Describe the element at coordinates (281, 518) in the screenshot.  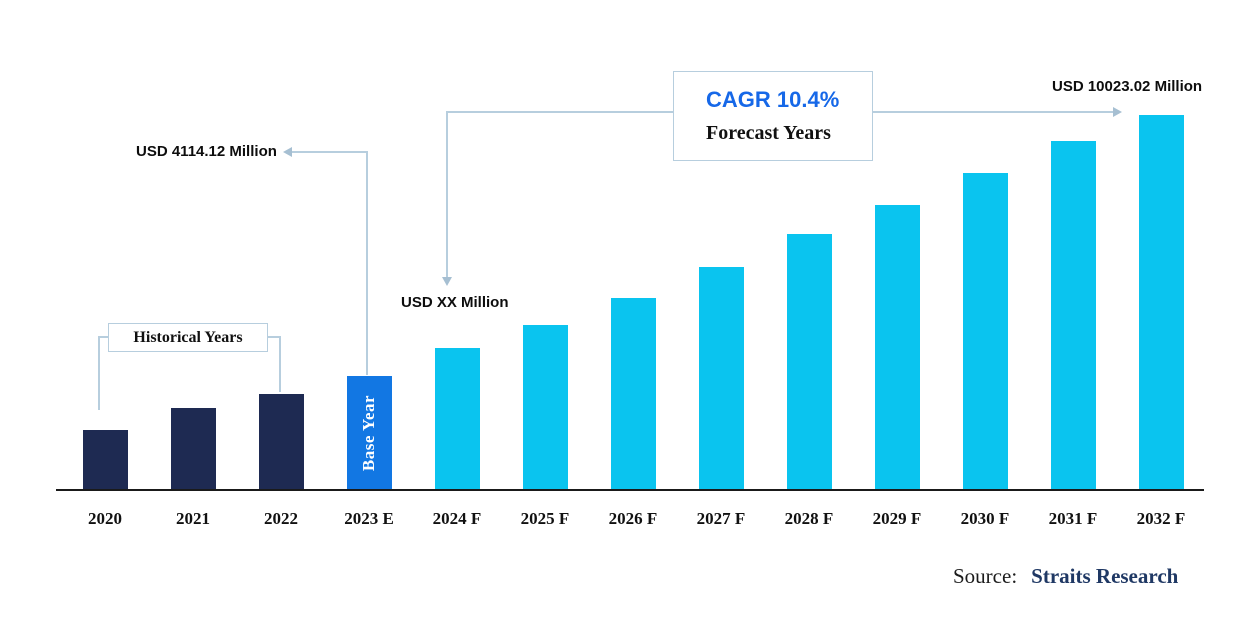
I see `axis-label-2022: 2022` at that location.